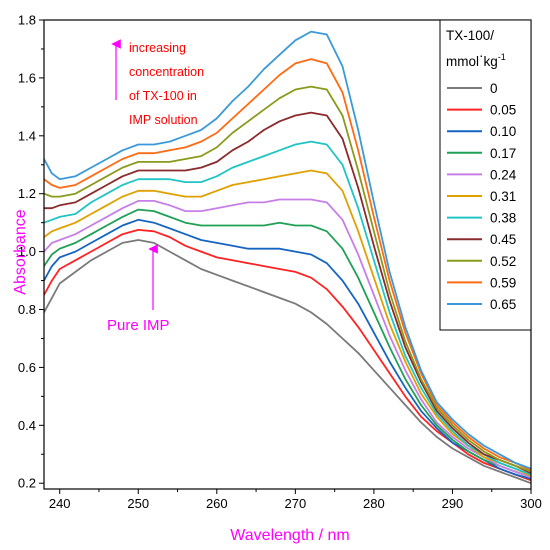 The image size is (550, 550). What do you see at coordinates (27, 77) in the screenshot?
I see `y-tick-label-1.6: 1.6` at bounding box center [27, 77].